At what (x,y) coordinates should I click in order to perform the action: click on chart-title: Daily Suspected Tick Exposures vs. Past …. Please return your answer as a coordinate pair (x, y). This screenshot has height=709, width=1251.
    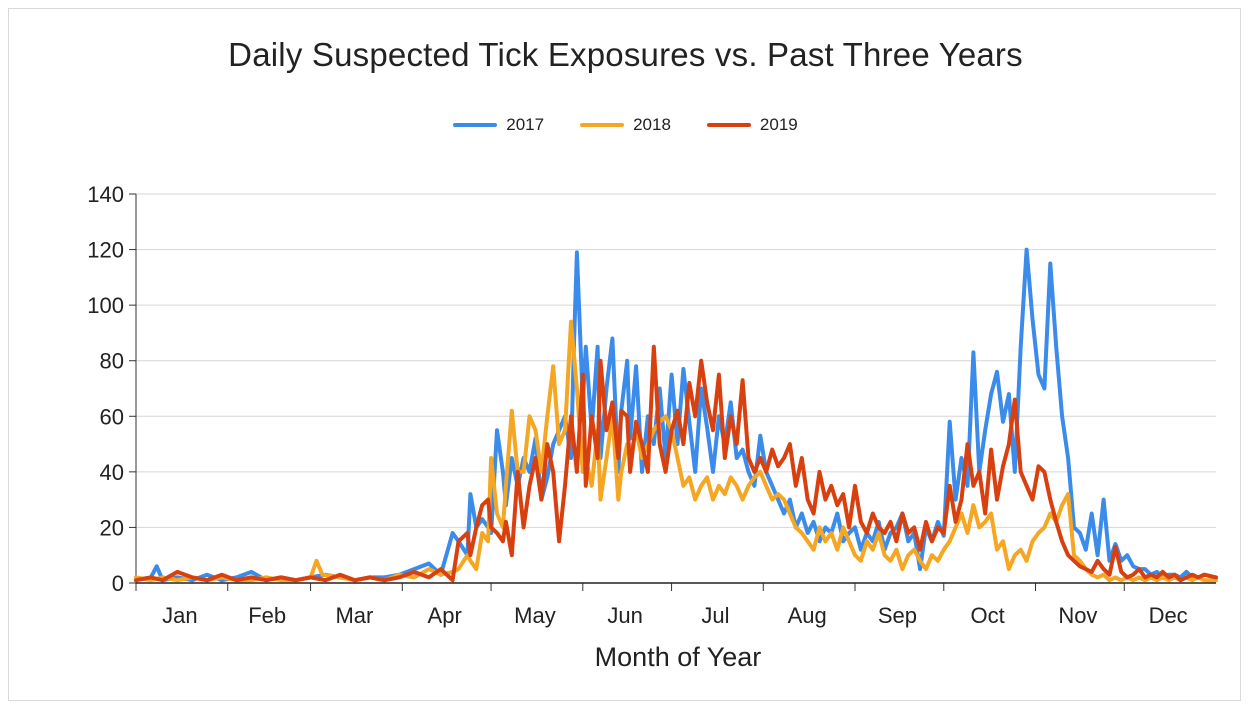
    Looking at the image, I should click on (625, 54).